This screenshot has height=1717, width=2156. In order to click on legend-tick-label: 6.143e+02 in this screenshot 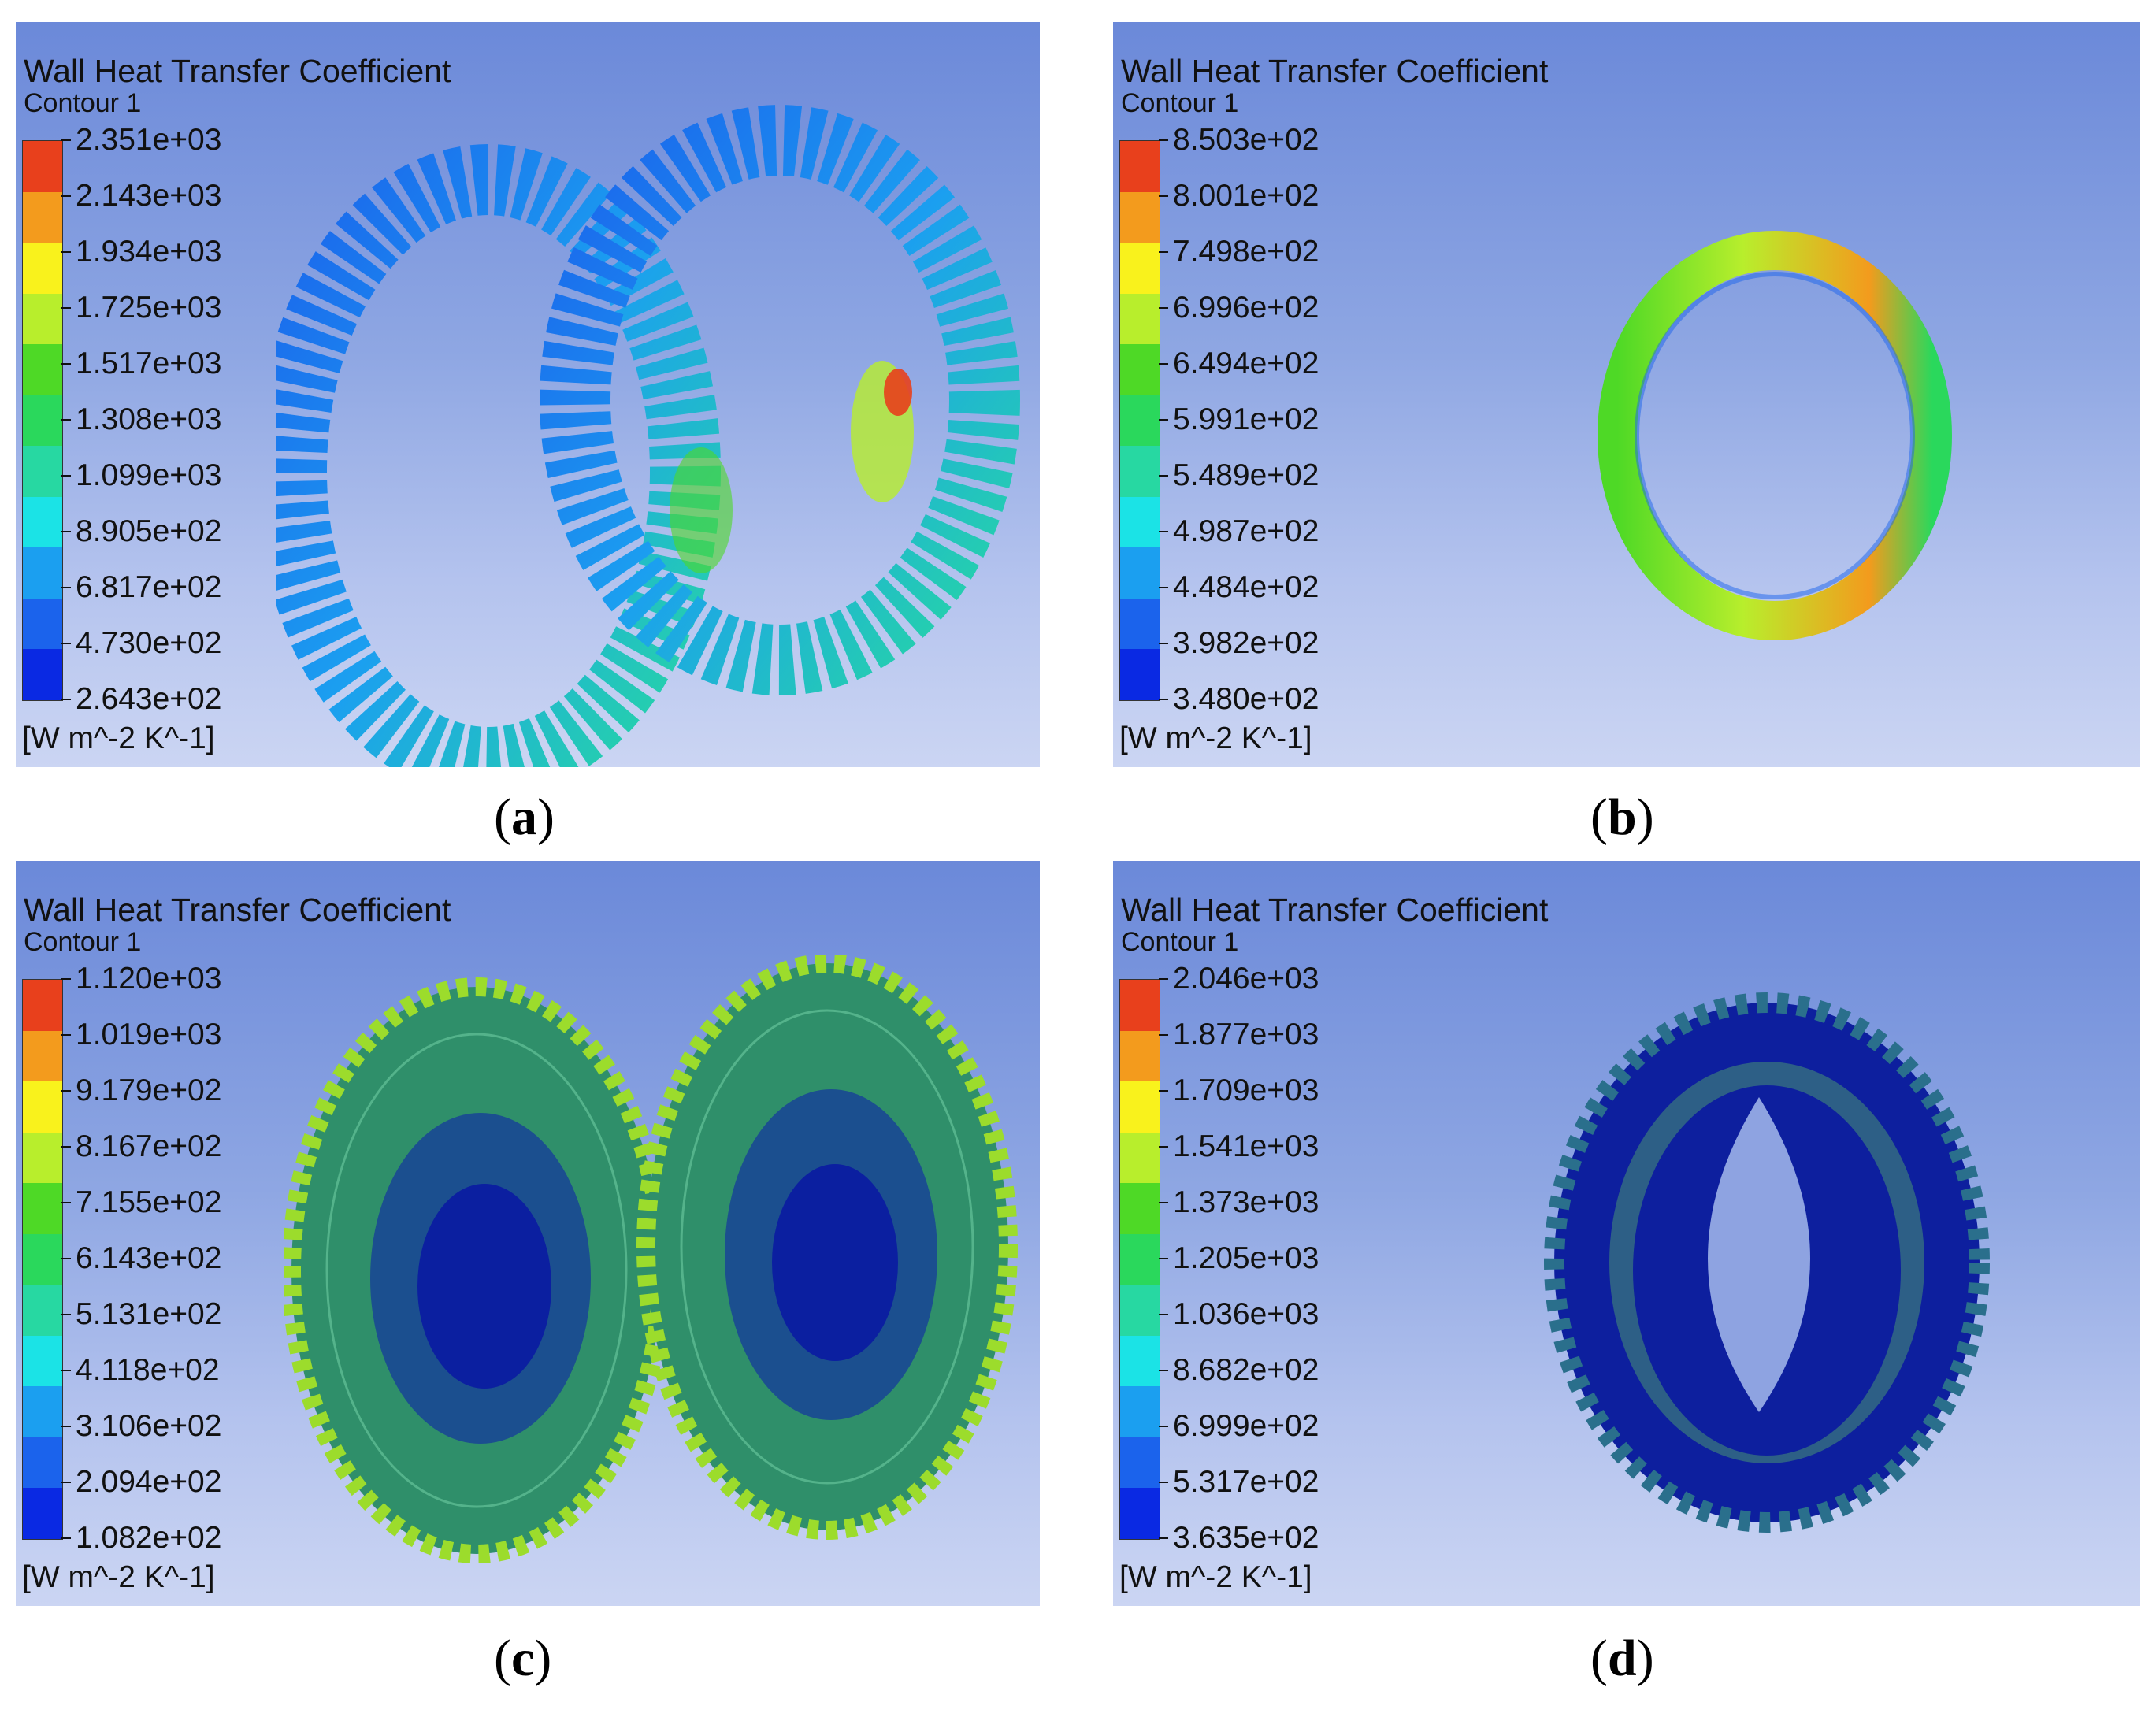, I will do `click(149, 1258)`.